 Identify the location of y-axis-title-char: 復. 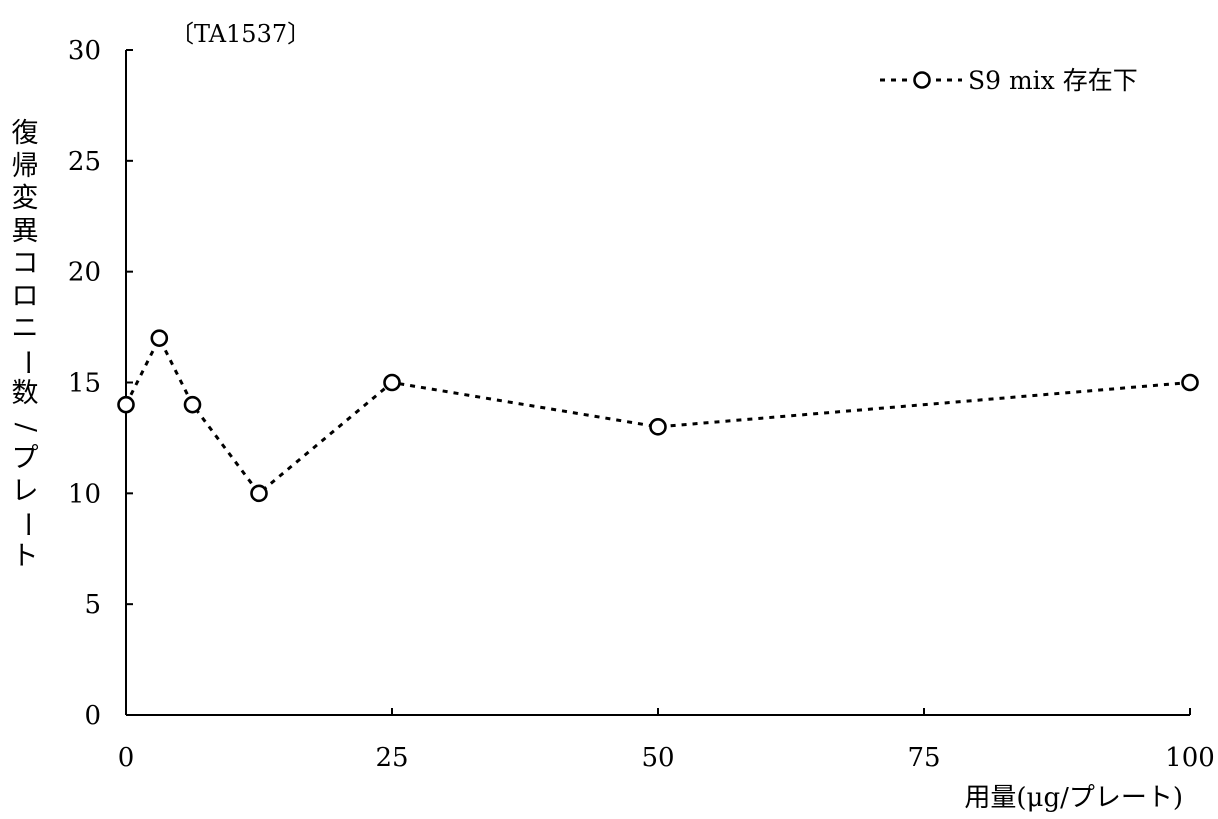
(25, 133).